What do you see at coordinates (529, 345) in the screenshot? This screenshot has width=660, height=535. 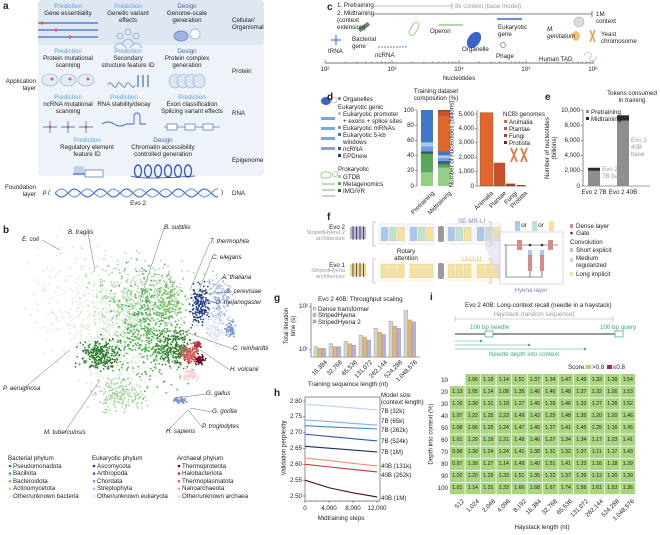 I see `arrowhead` at bounding box center [529, 345].